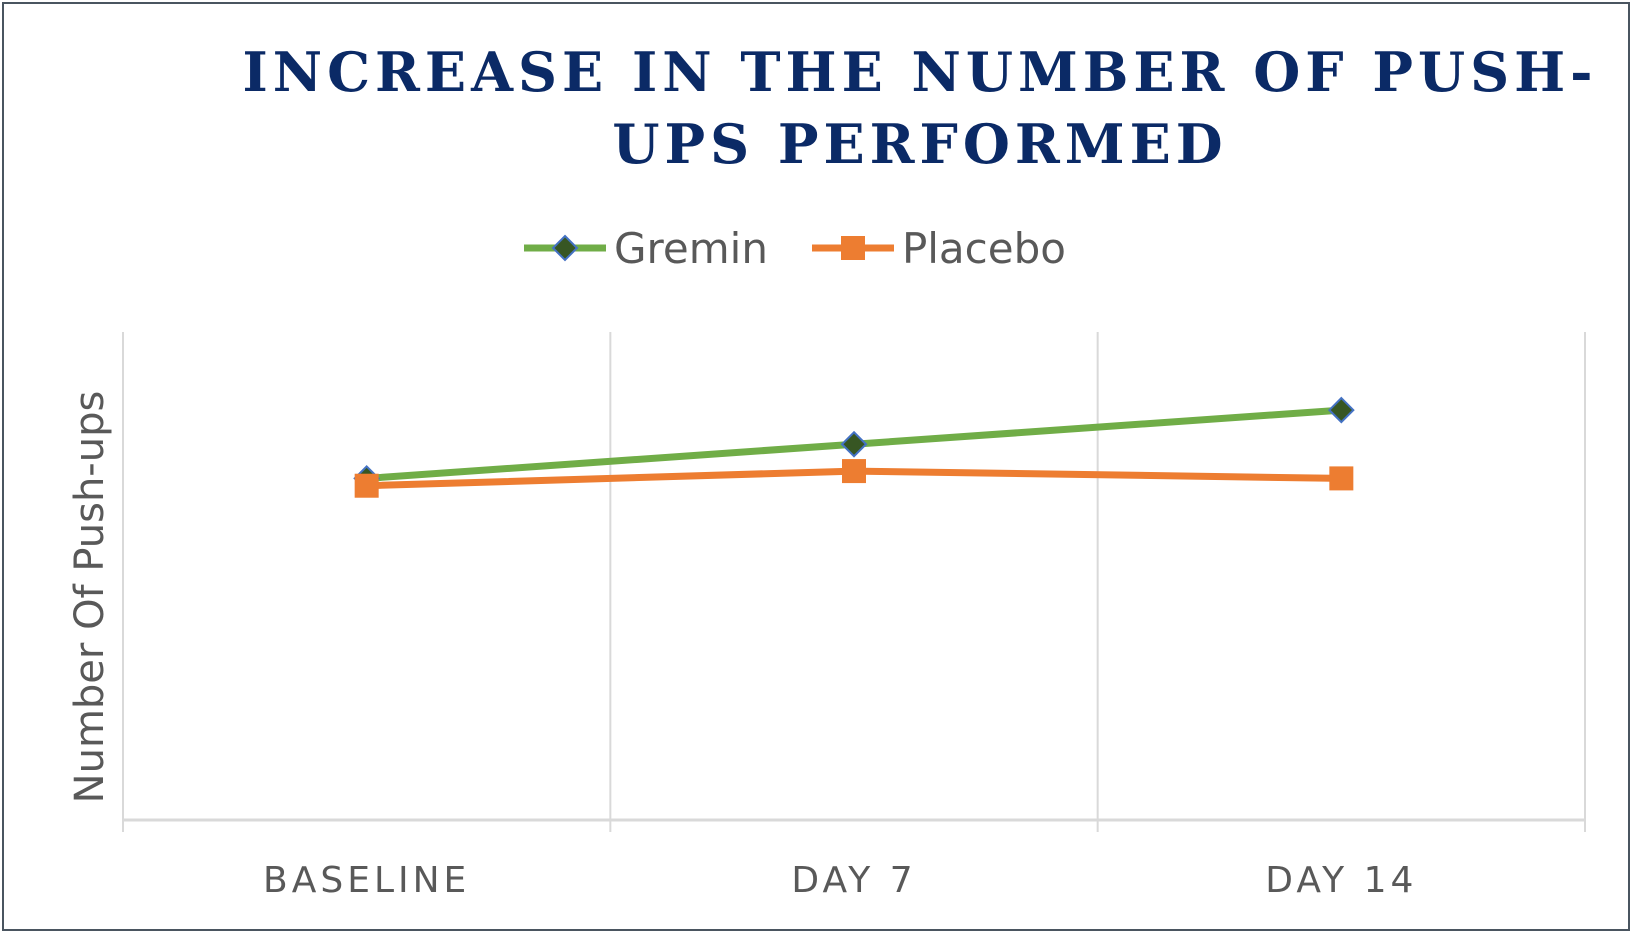 This screenshot has width=1632, height=933. What do you see at coordinates (853, 880) in the screenshot?
I see `x-tick-label: DAY 7` at bounding box center [853, 880].